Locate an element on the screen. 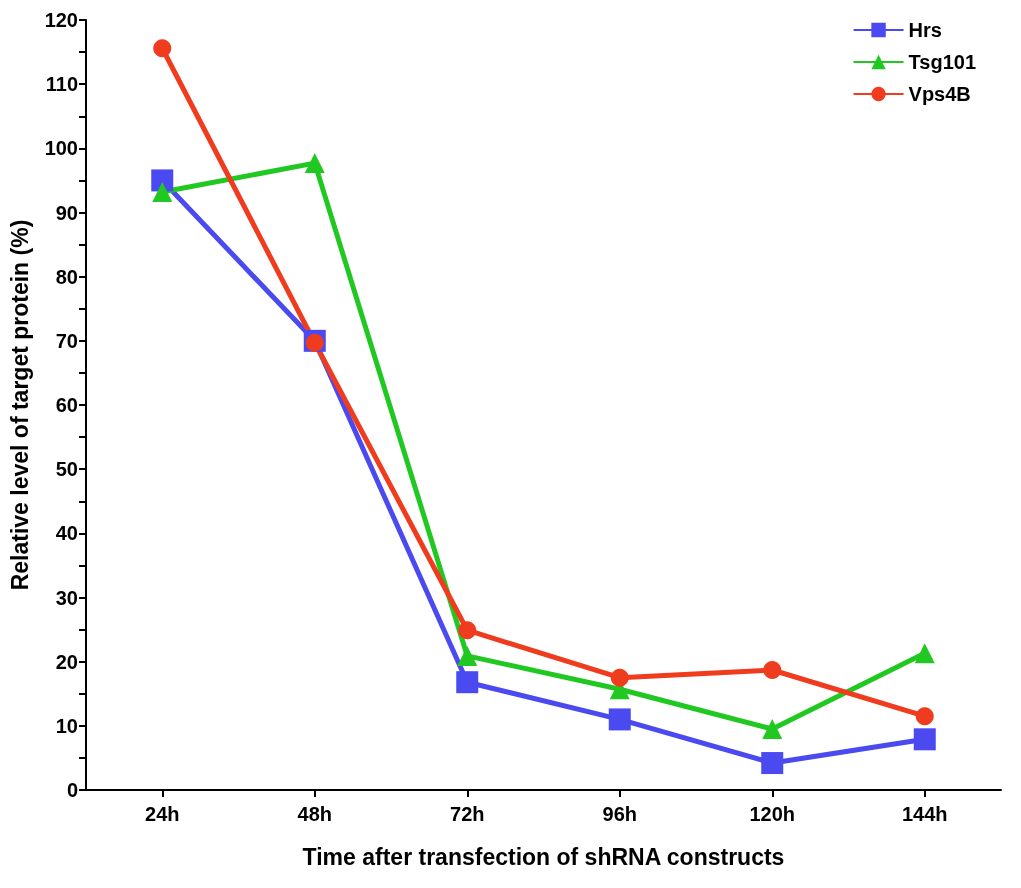 The image size is (1021, 888). y-tick-label: 110 is located at coordinates (61, 84).